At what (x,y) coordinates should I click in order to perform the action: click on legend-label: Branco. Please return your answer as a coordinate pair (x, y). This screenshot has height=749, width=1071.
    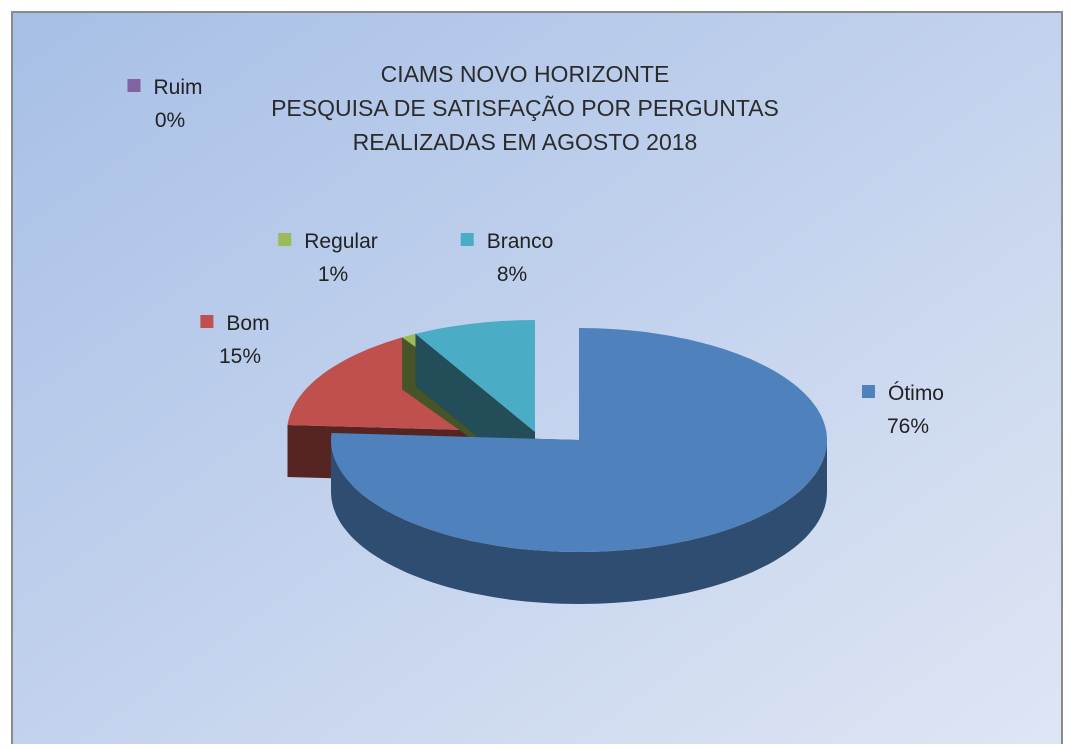
    Looking at the image, I should click on (520, 241).